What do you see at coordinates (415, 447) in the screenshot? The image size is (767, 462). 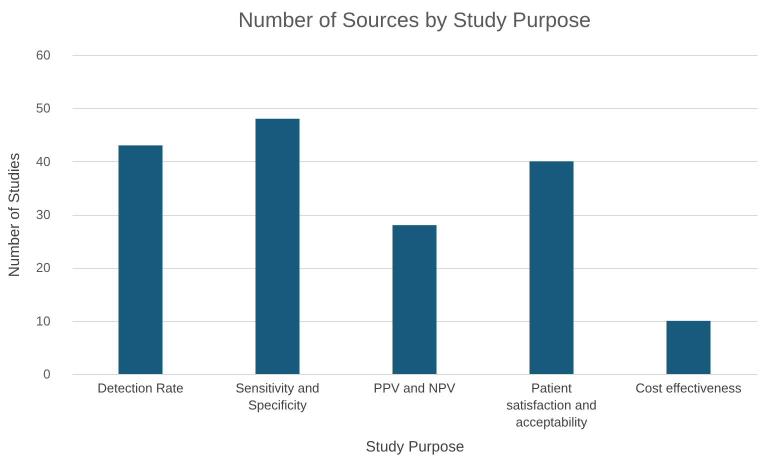 I see `x-axis-title: Study Purpose` at bounding box center [415, 447].